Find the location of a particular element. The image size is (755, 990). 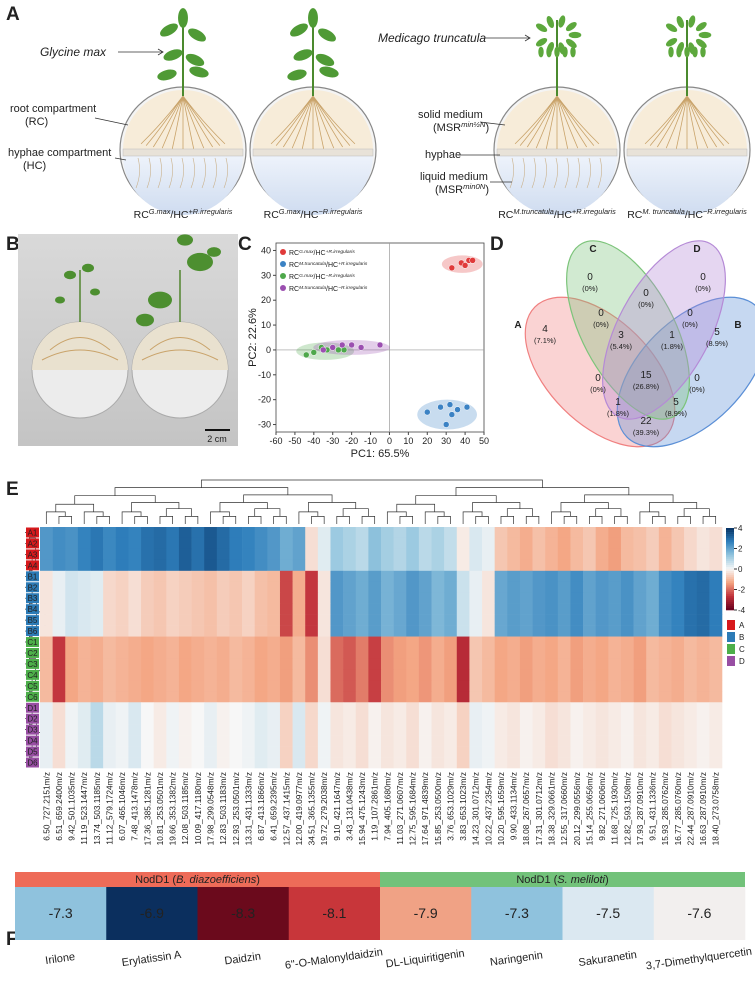

column-label: 17.64_971.4839m/z is located at coordinates (425, 808).